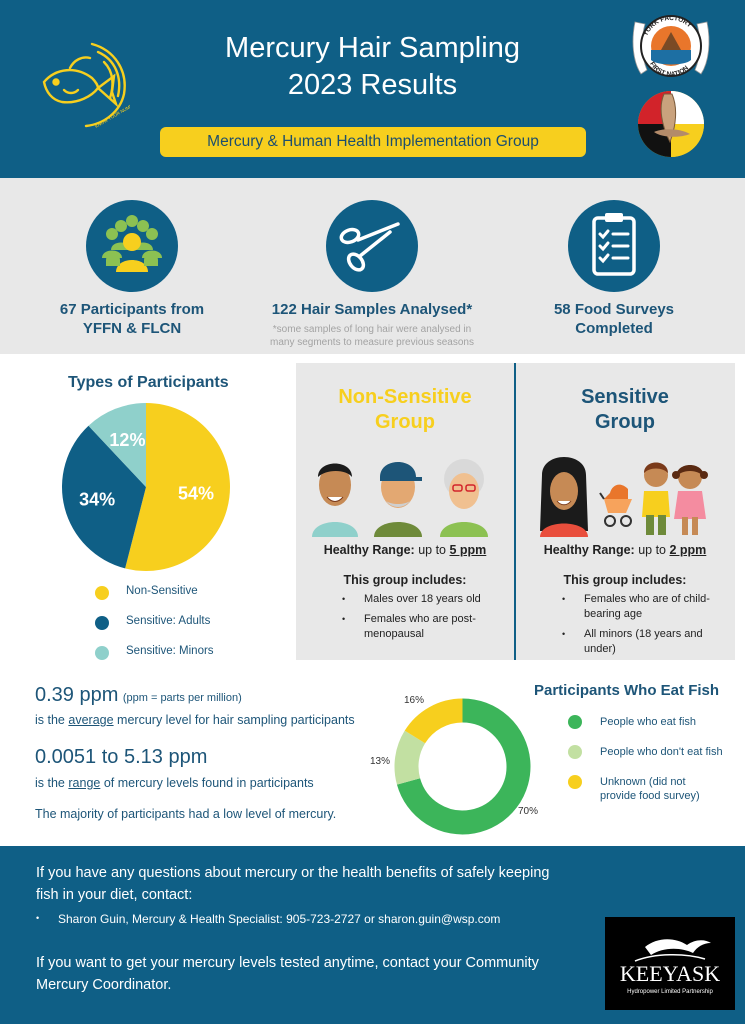 Image resolution: width=745 pixels, height=1024 pixels. I want to click on list-item: Females who are post-menopausal, so click(427, 627).